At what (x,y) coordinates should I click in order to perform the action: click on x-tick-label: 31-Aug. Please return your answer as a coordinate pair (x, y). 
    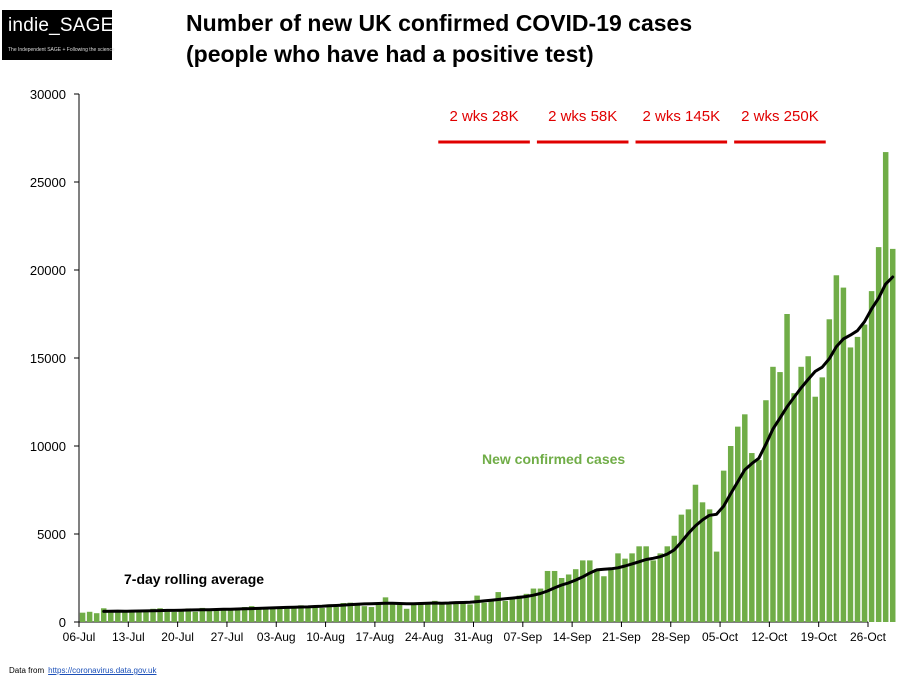
    Looking at the image, I should click on (473, 637).